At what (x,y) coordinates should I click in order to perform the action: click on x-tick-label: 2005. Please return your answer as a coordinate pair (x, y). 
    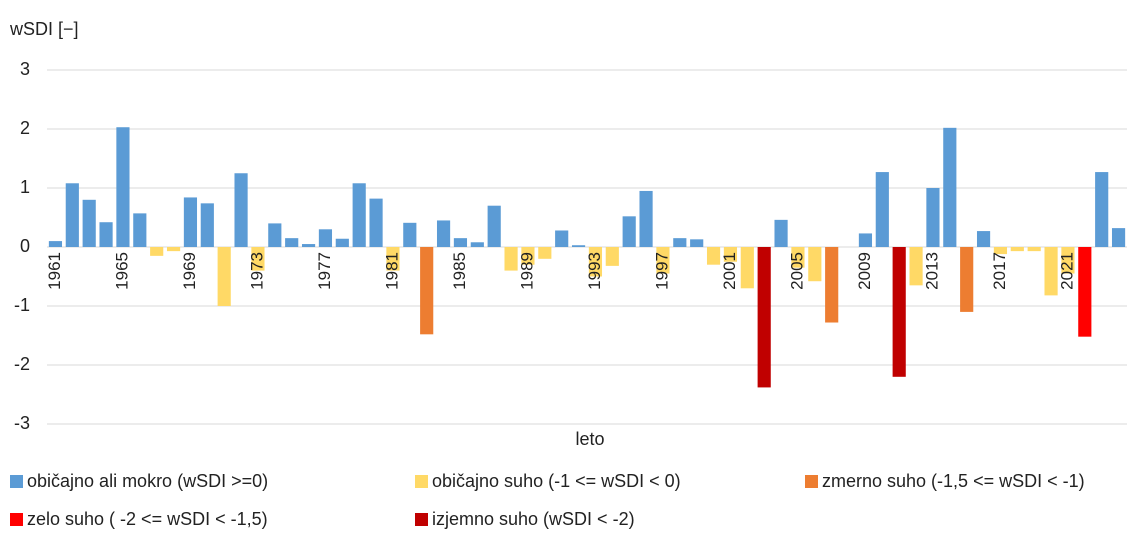
    Looking at the image, I should click on (796, 271).